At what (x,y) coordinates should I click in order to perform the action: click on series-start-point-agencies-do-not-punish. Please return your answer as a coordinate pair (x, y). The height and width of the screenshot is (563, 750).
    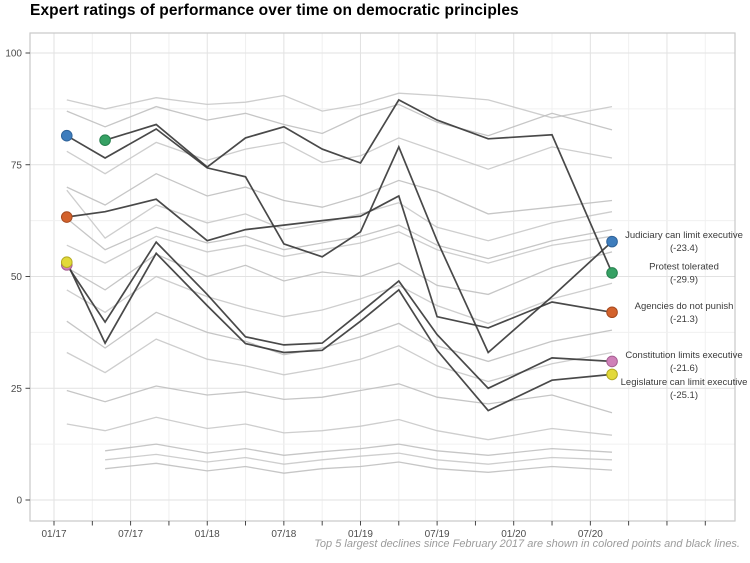
    Looking at the image, I should click on (66, 217).